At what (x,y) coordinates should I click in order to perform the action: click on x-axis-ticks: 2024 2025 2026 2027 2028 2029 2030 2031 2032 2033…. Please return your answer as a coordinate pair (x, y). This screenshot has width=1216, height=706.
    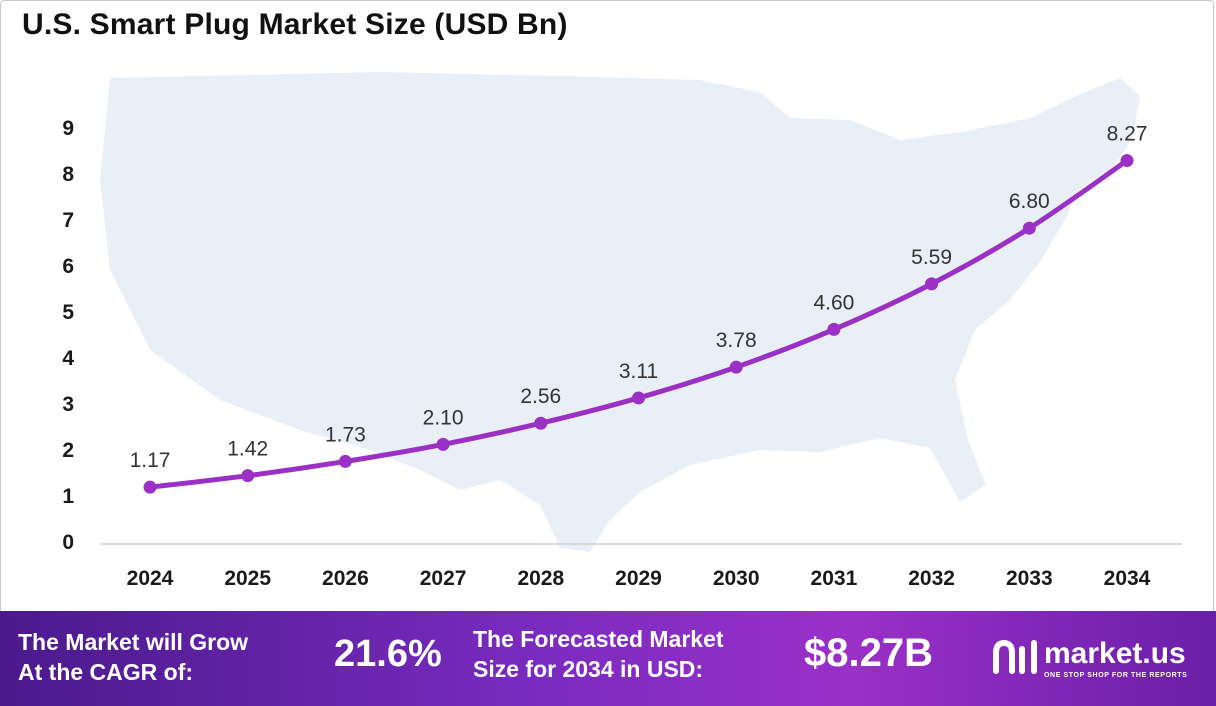
    Looking at the image, I should click on (639, 578).